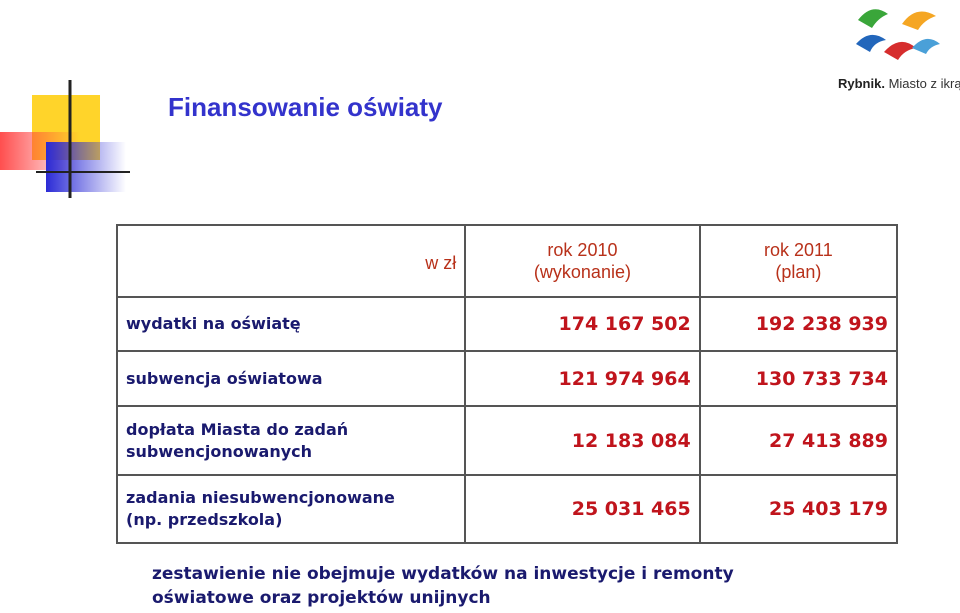 Image resolution: width=960 pixels, height=613 pixels. Describe the element at coordinates (924, 83) in the screenshot. I see `logo-slogan: Miasto z ikrą.` at that location.